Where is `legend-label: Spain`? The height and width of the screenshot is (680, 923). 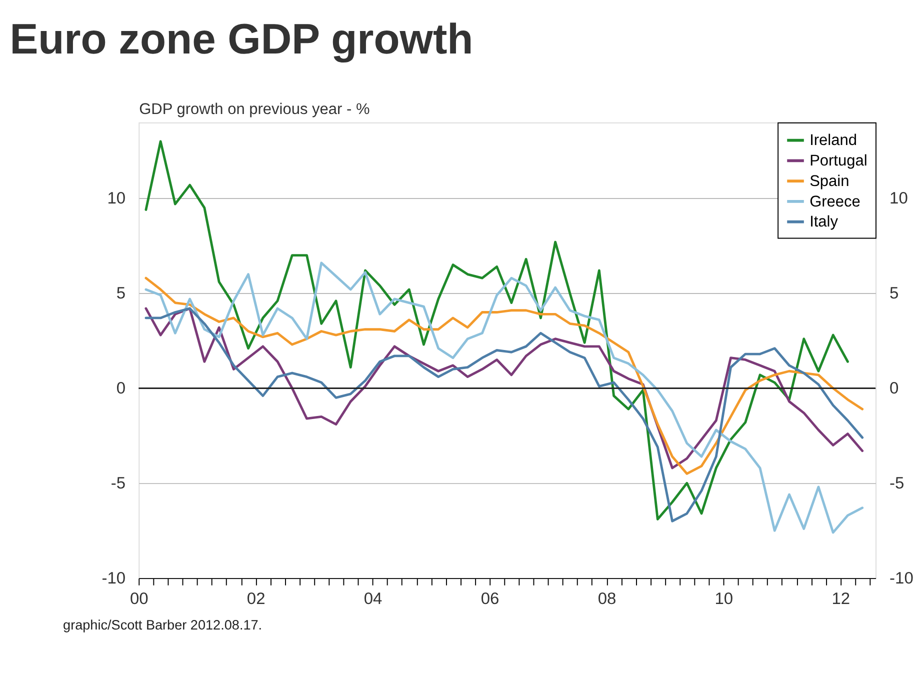
legend-label: Spain is located at coordinates (830, 181).